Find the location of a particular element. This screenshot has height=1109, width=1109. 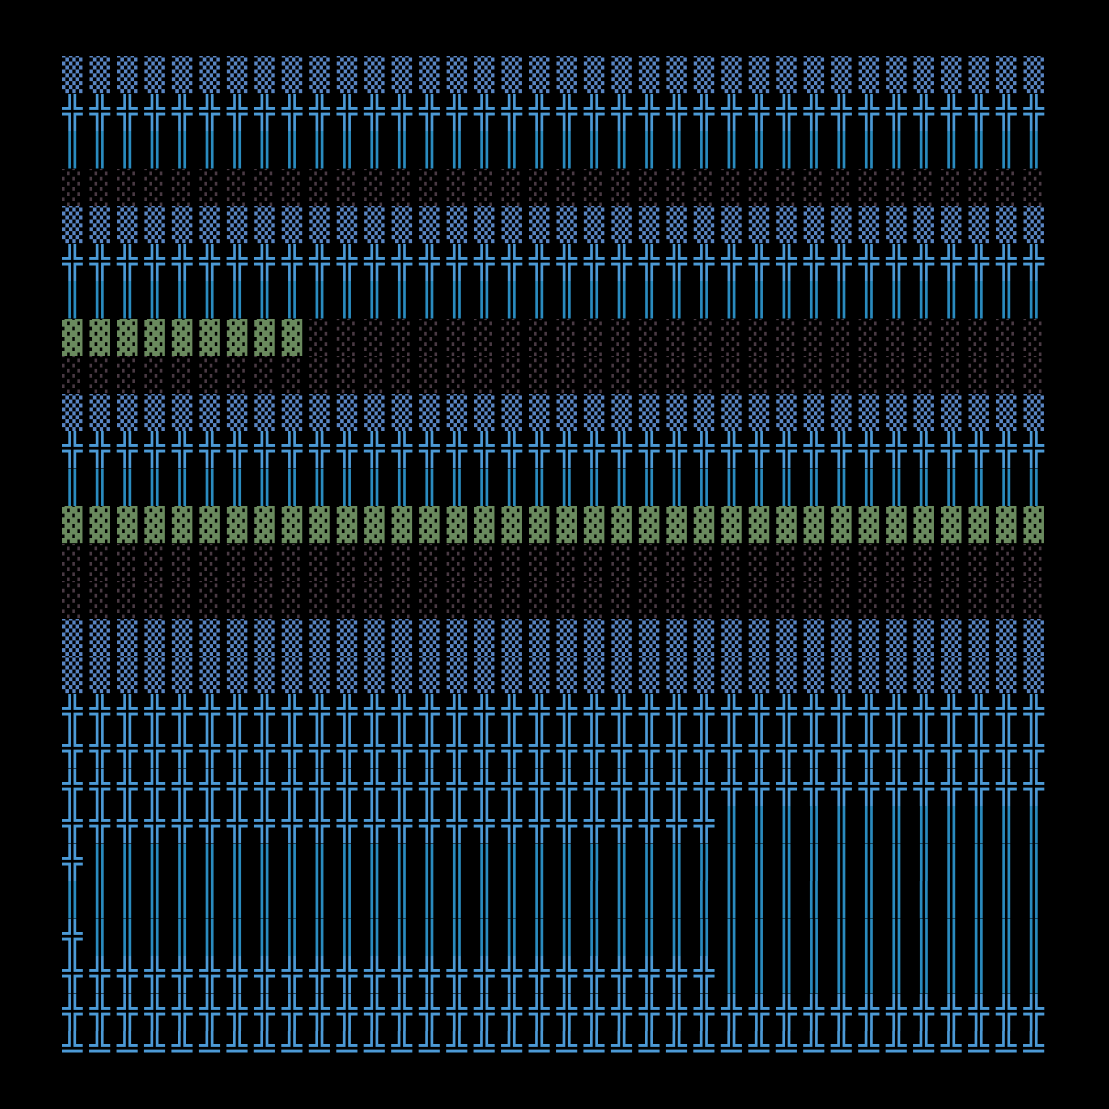

text-row: ▓▓▓▓▓▓▓▓▓▓▓▓▓▓▓▓▓▓▓▓▓▓▓▓▓▓▓▓▓▓▓▓▓▓▓▓ is located at coordinates (558, 525).